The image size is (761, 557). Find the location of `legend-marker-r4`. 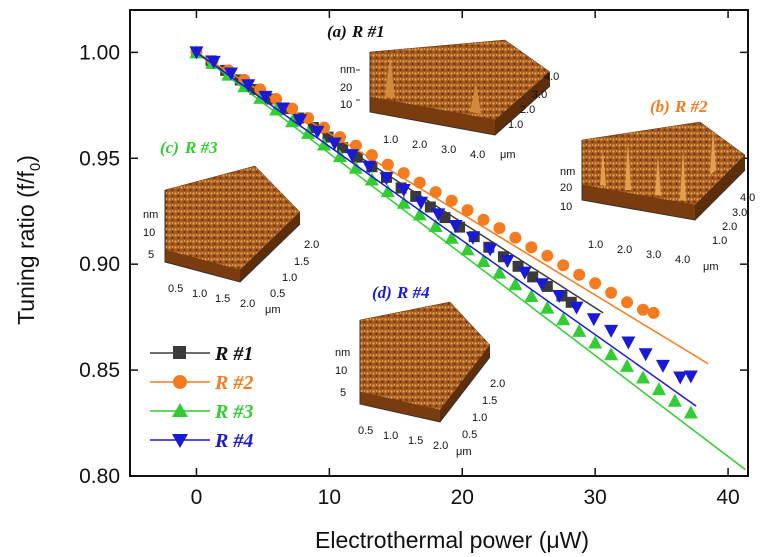

legend-marker-r4 is located at coordinates (180, 441).